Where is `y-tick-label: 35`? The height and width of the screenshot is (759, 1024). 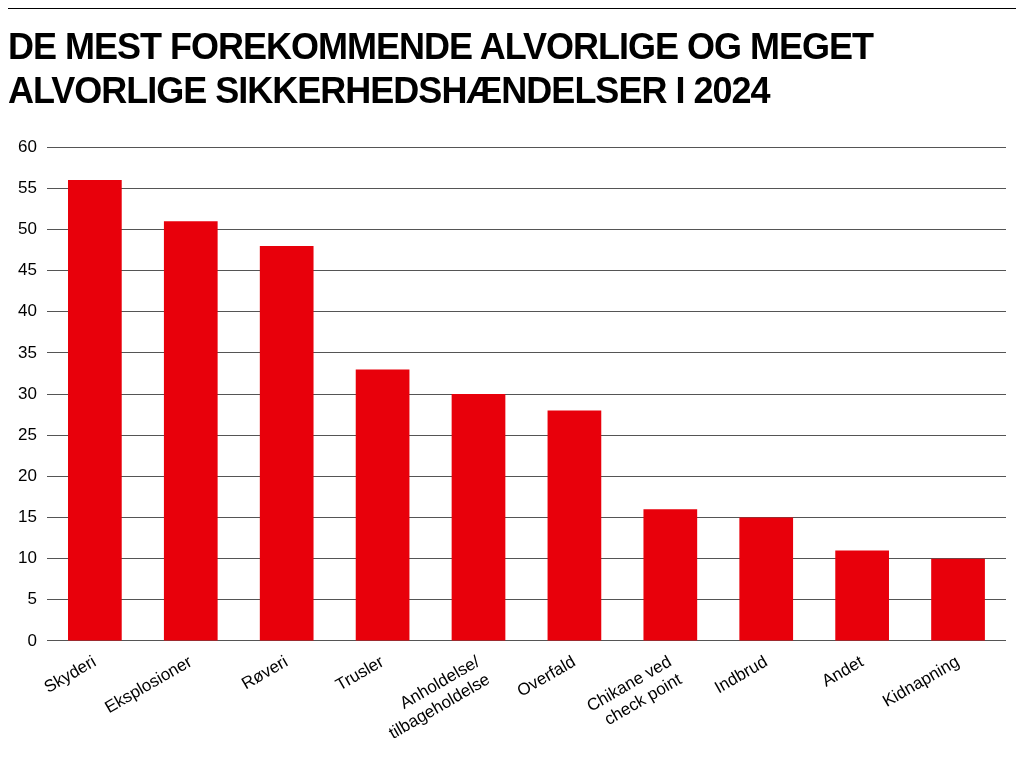 y-tick-label: 35 is located at coordinates (27, 352).